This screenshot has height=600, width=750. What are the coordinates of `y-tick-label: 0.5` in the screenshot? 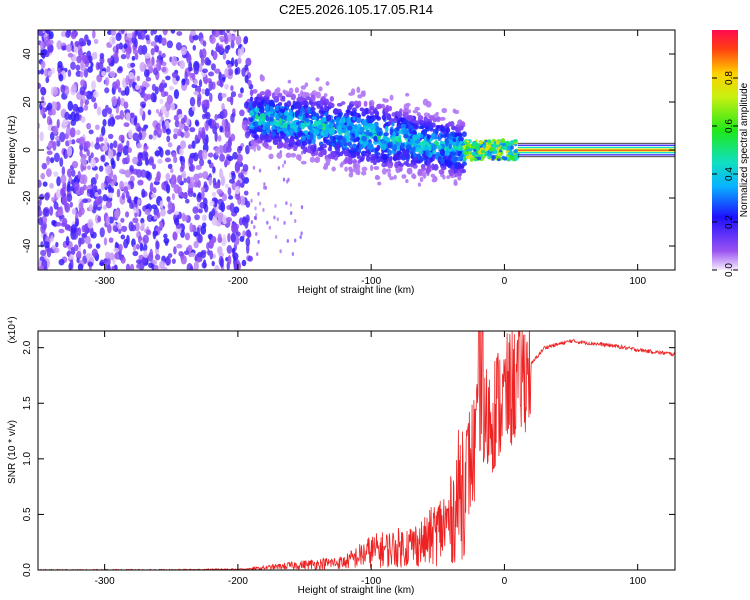 It's located at (27, 514).